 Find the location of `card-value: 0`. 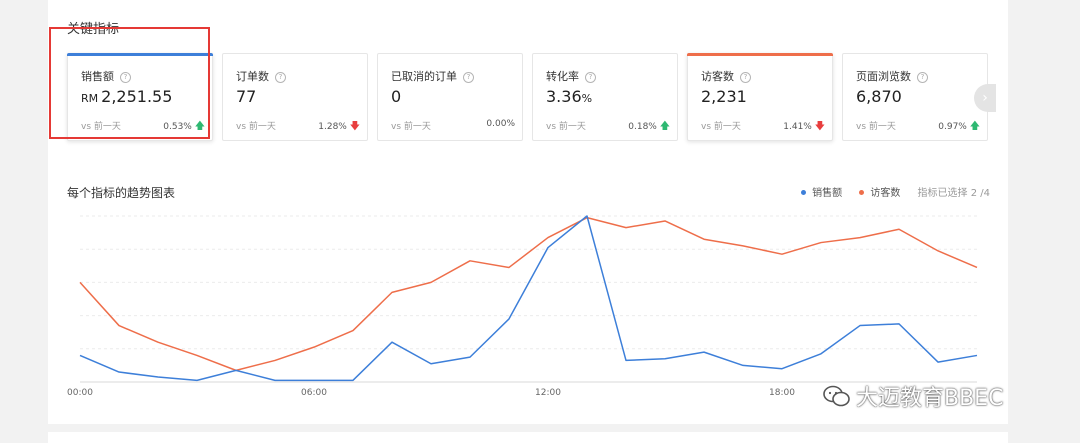

card-value: 0 is located at coordinates (396, 96).